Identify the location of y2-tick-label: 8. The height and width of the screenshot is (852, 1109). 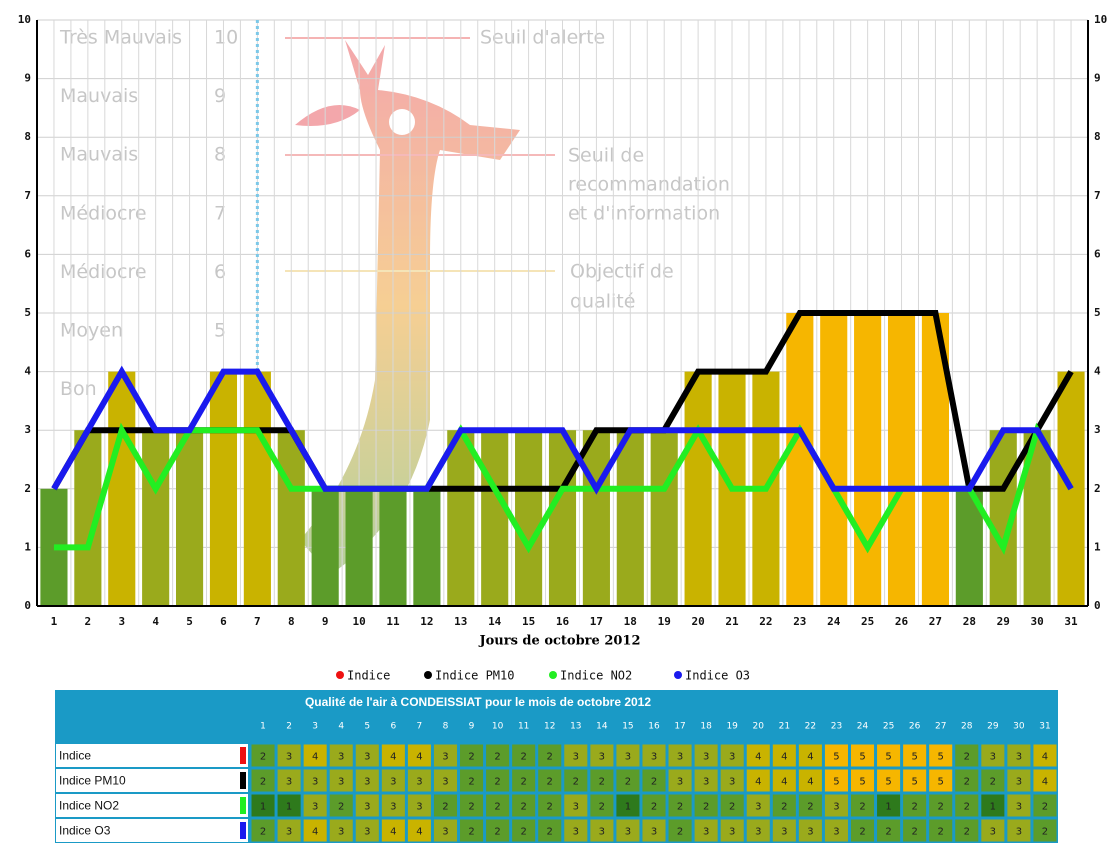
(1097, 136).